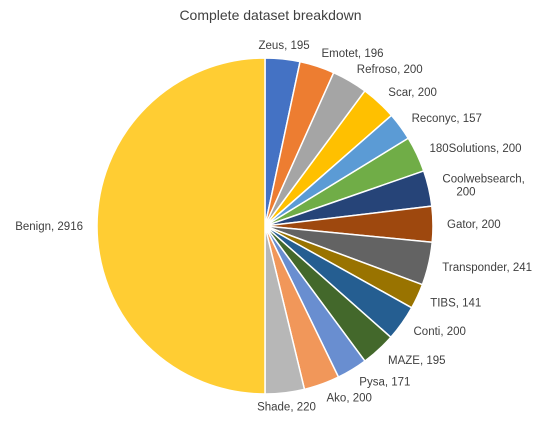  What do you see at coordinates (476, 149) in the screenshot?
I see `slice-label-180solutions: 180Solutions, 200` at bounding box center [476, 149].